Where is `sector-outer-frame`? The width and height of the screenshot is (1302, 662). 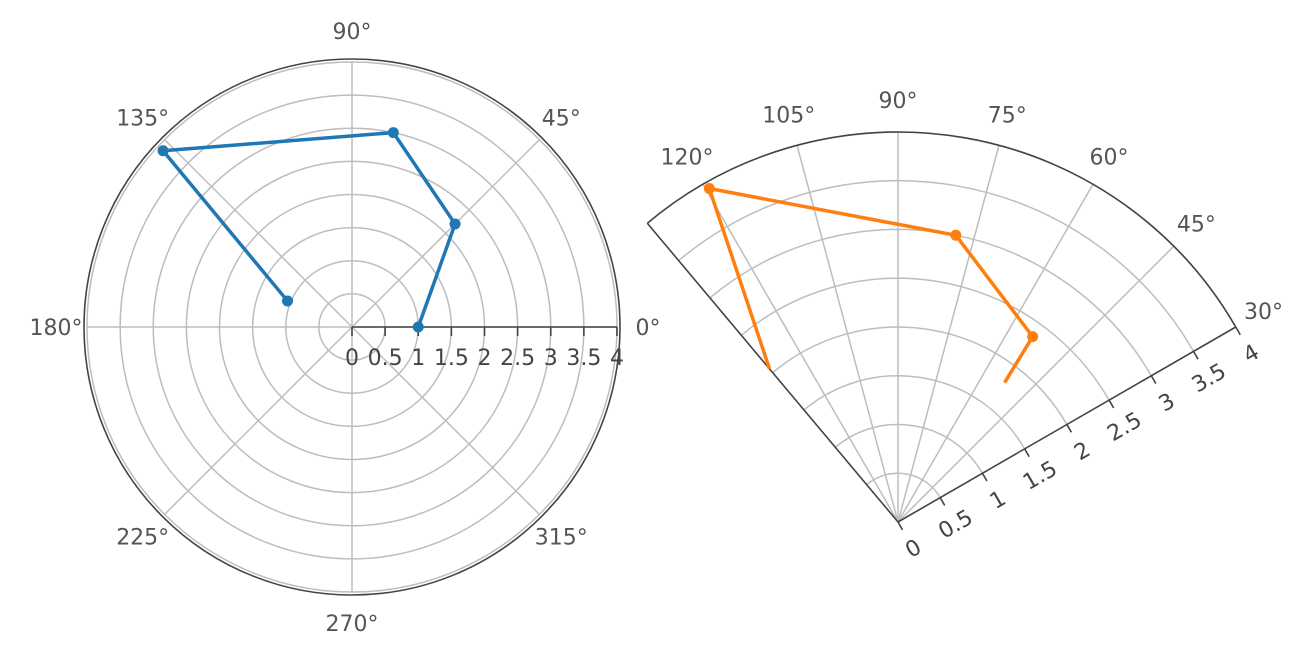 sector-outer-frame is located at coordinates (941, 229).